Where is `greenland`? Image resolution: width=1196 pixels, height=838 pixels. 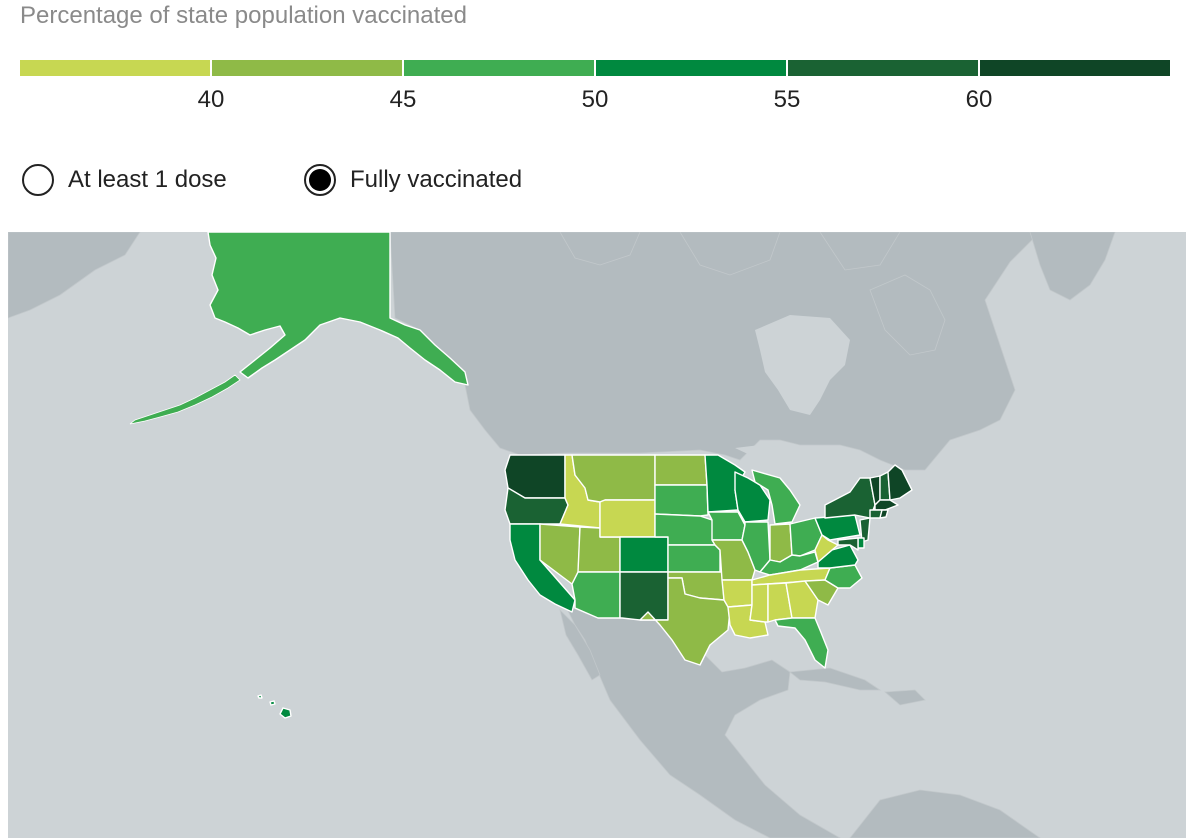
greenland is located at coordinates (1072, 266).